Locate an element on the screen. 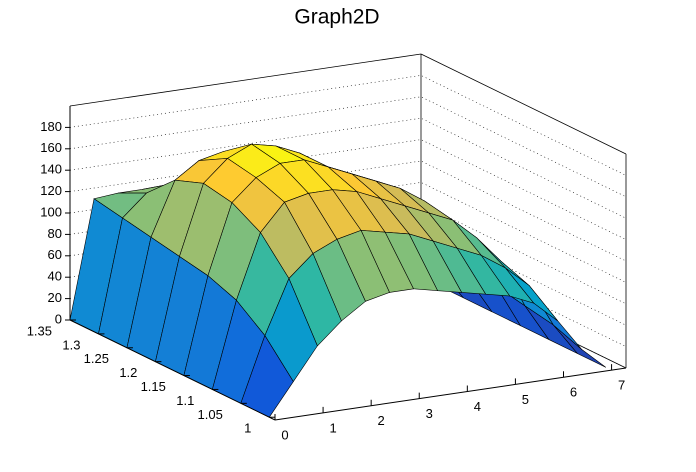 The height and width of the screenshot is (472, 696). x-tick-label: 4 is located at coordinates (477, 406).